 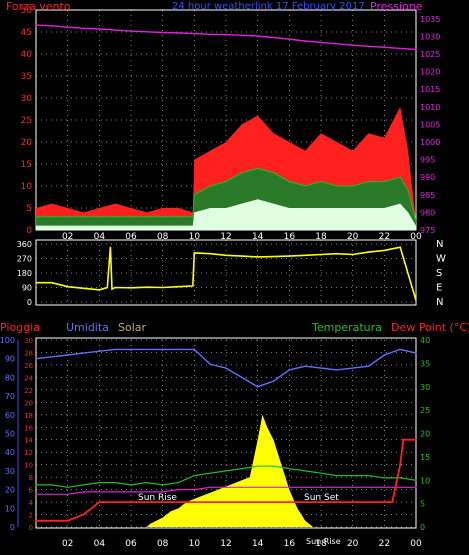 What do you see at coordinates (28, 441) in the screenshot?
I see `rain-tick-label: 14` at bounding box center [28, 441].